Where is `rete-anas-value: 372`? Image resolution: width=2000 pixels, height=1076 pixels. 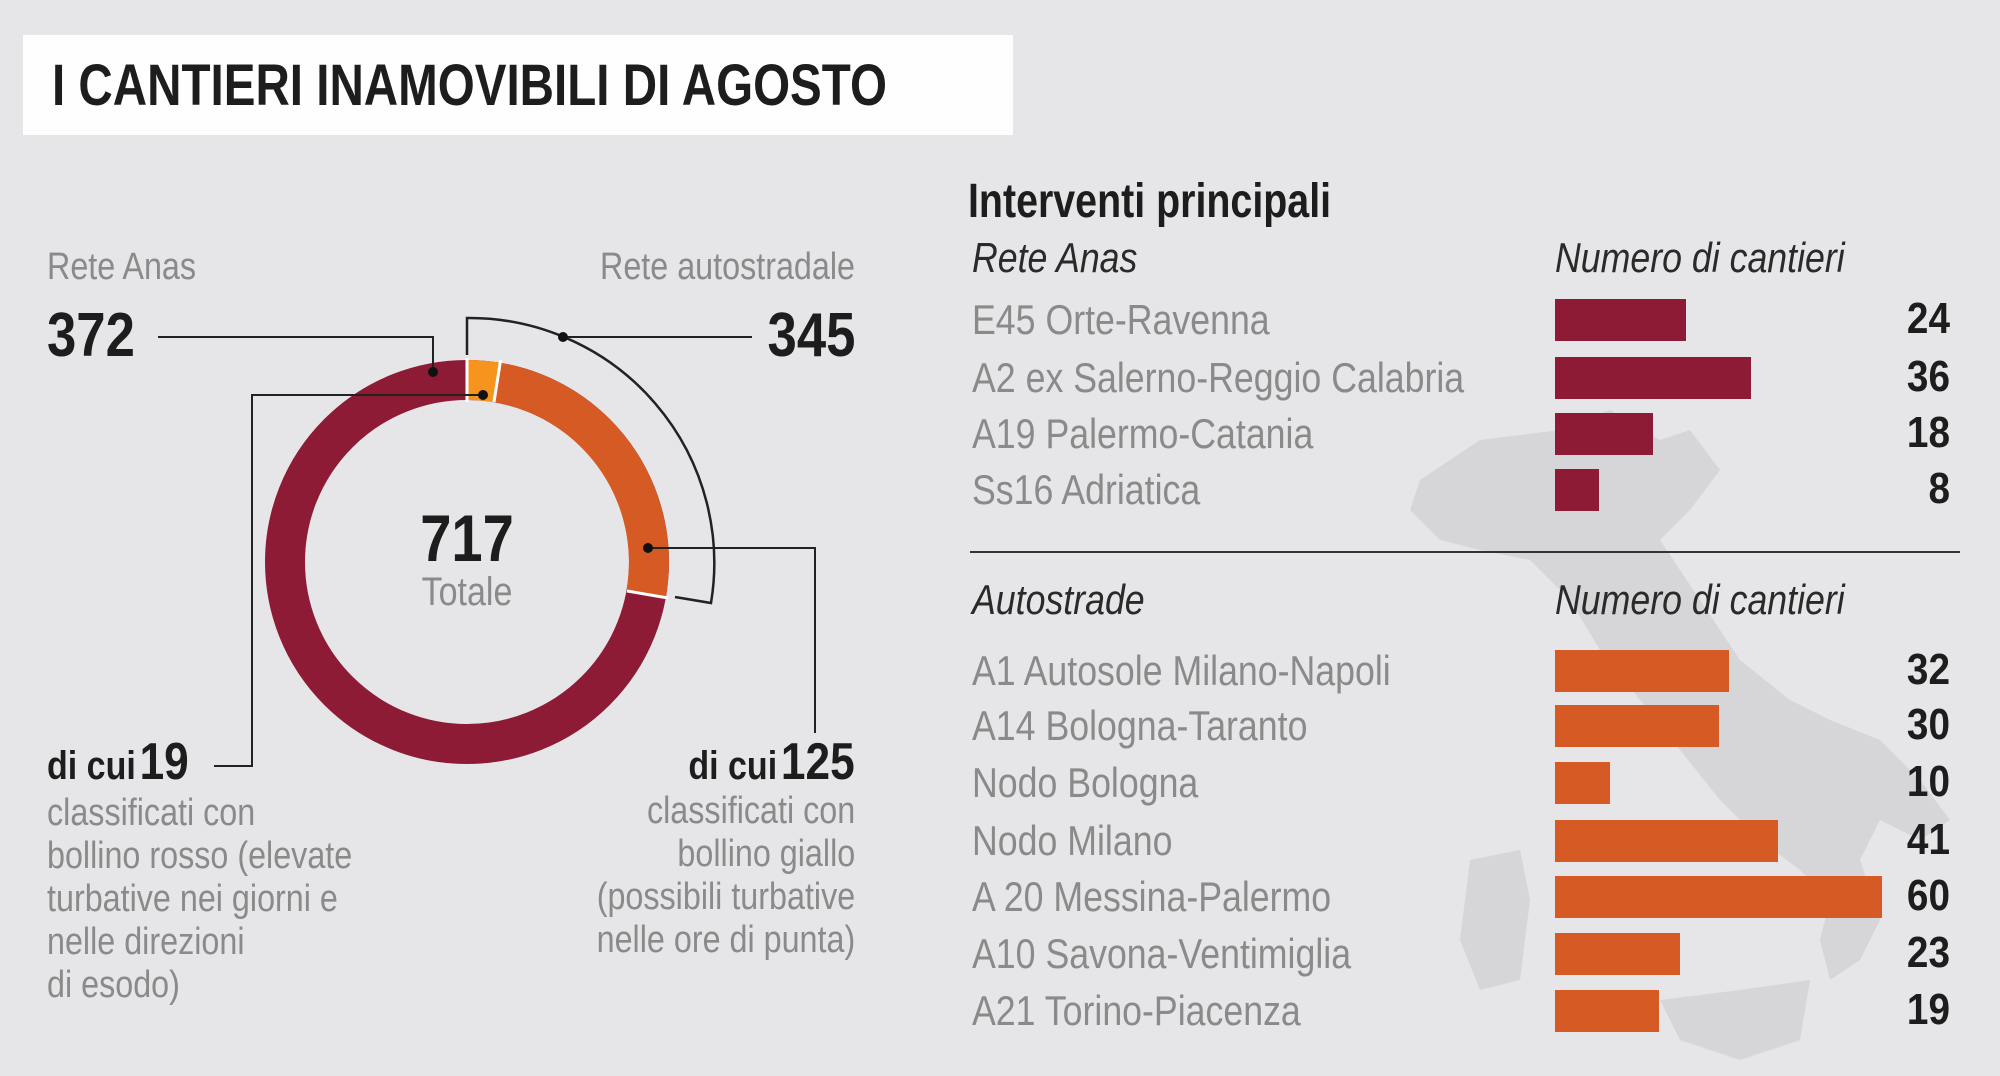 rete-anas-value: 372 is located at coordinates (91, 335).